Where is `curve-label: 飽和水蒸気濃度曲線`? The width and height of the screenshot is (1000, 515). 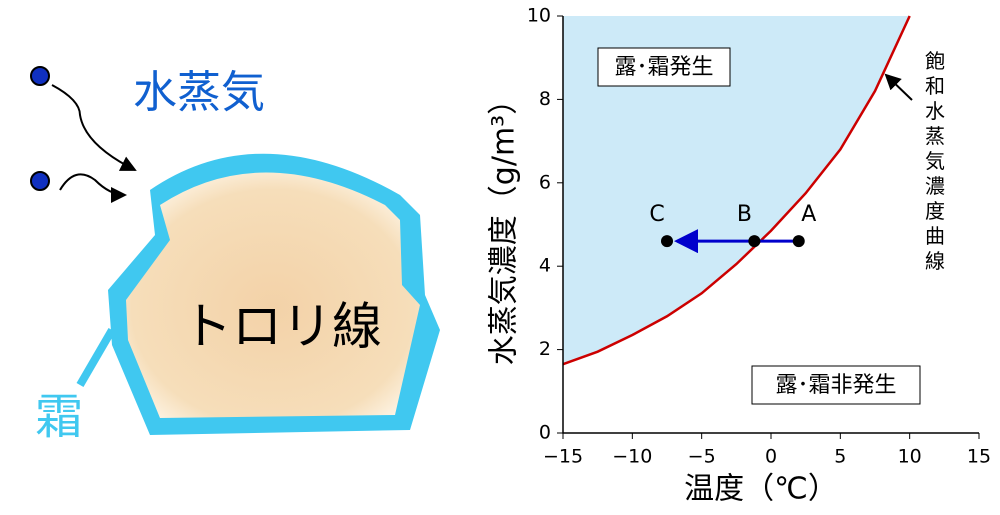 curve-label: 飽和水蒸気濃度曲線 is located at coordinates (935, 161).